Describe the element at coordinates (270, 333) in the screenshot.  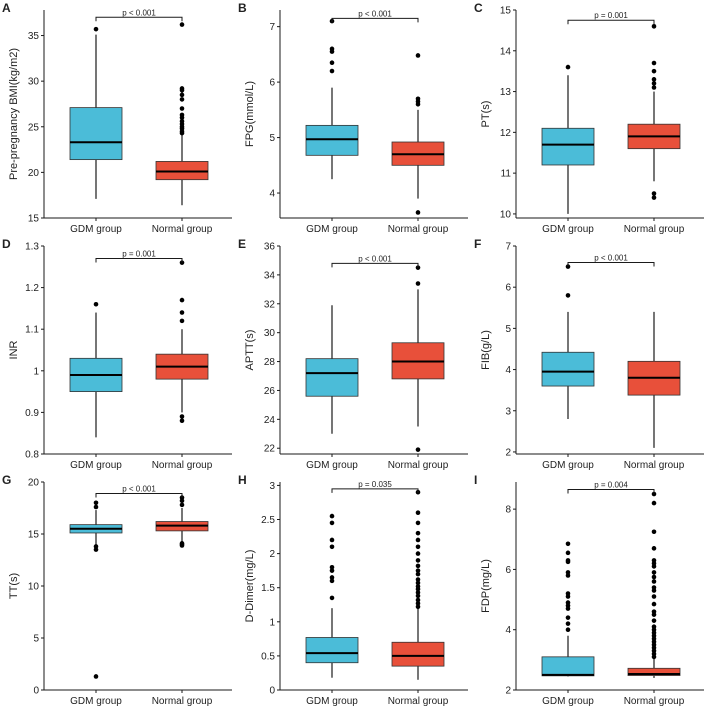
I see `y-tick-label: 30` at that location.